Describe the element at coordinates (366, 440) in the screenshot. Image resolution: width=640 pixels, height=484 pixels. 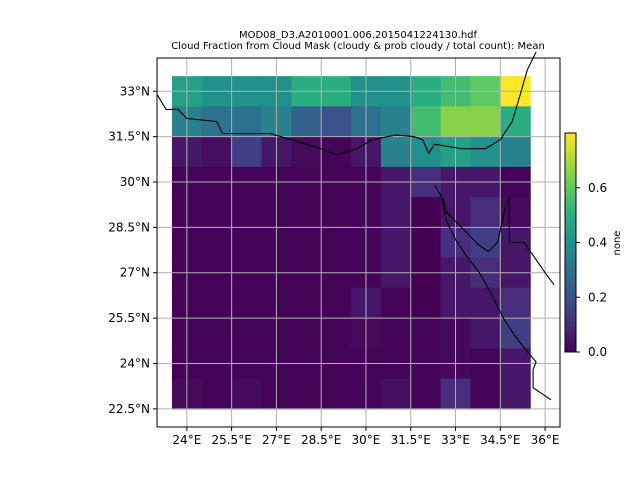
I see `x-tick-label: 30°E` at that location.